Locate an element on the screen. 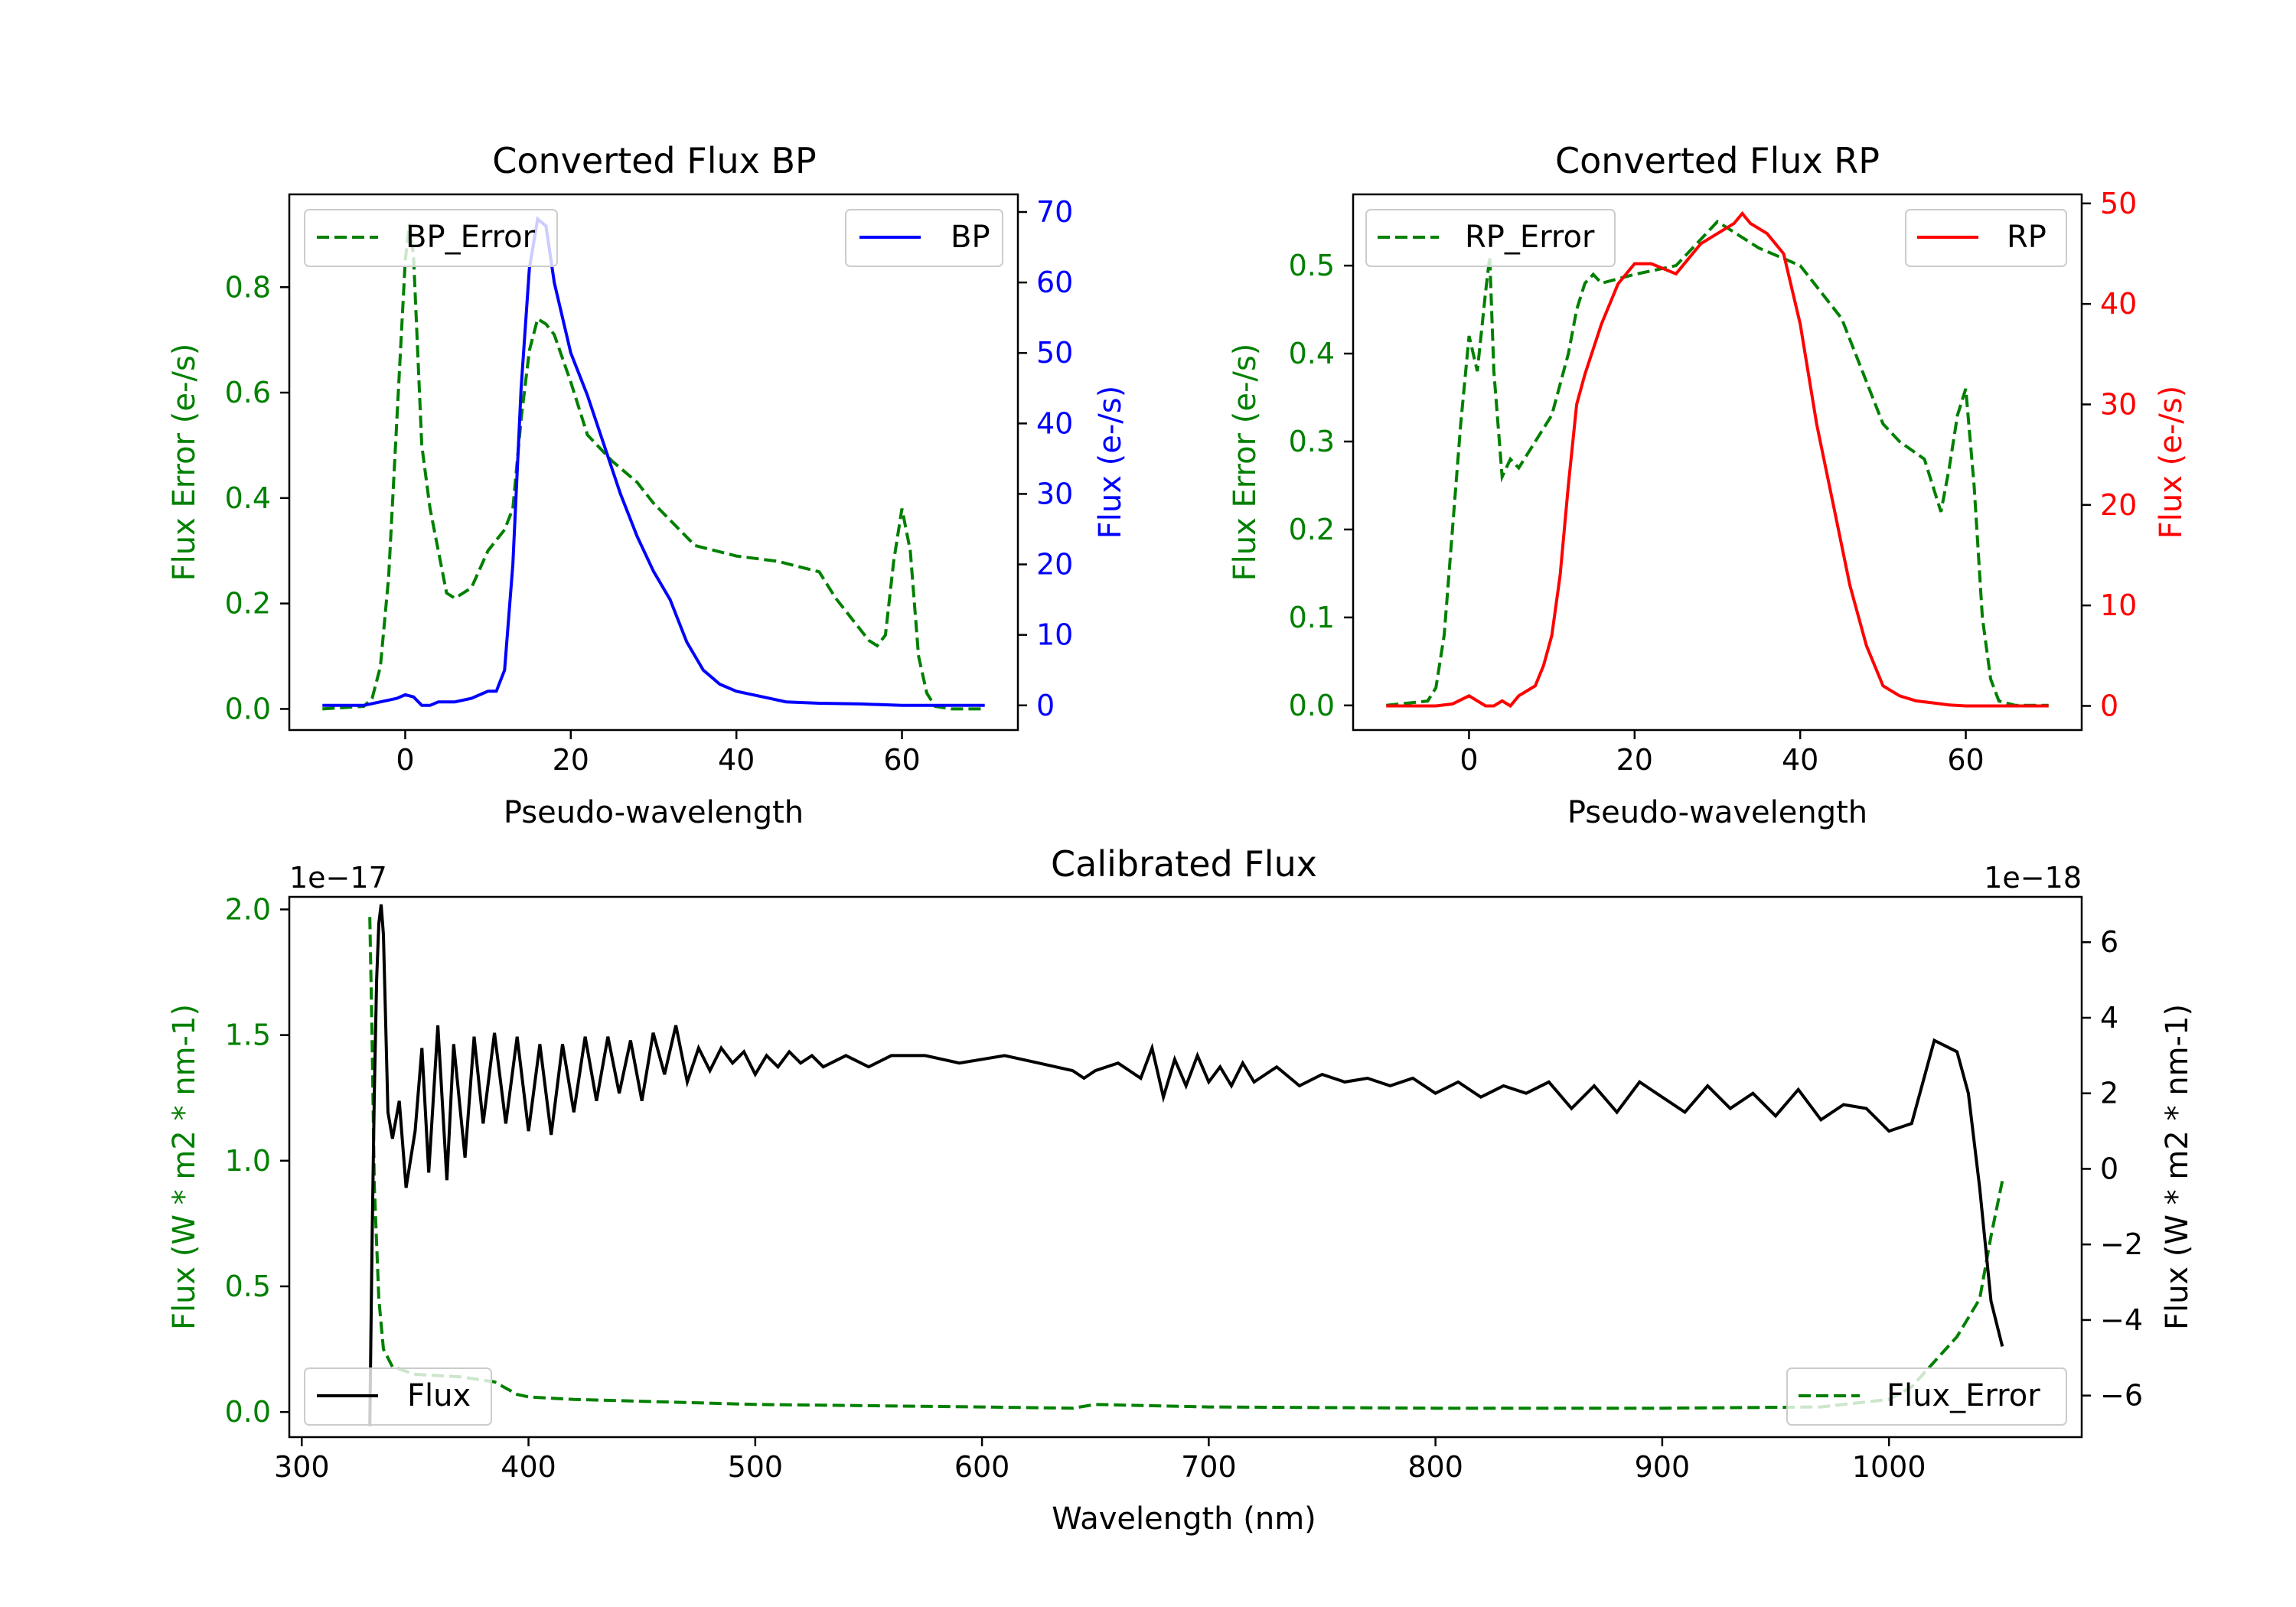 This screenshot has height=1607, width=2296. rp-right-axis: 0 10 20 30 40 50 is located at coordinates (2109, 454).